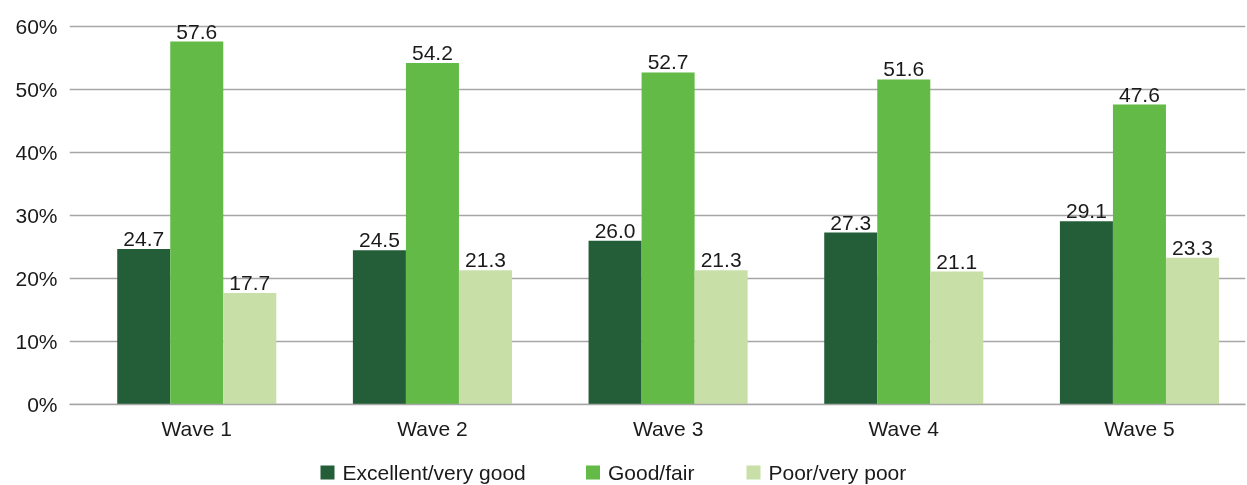 The height and width of the screenshot is (485, 1247). What do you see at coordinates (196, 428) in the screenshot?
I see `x-tick-label: Wave 1` at bounding box center [196, 428].